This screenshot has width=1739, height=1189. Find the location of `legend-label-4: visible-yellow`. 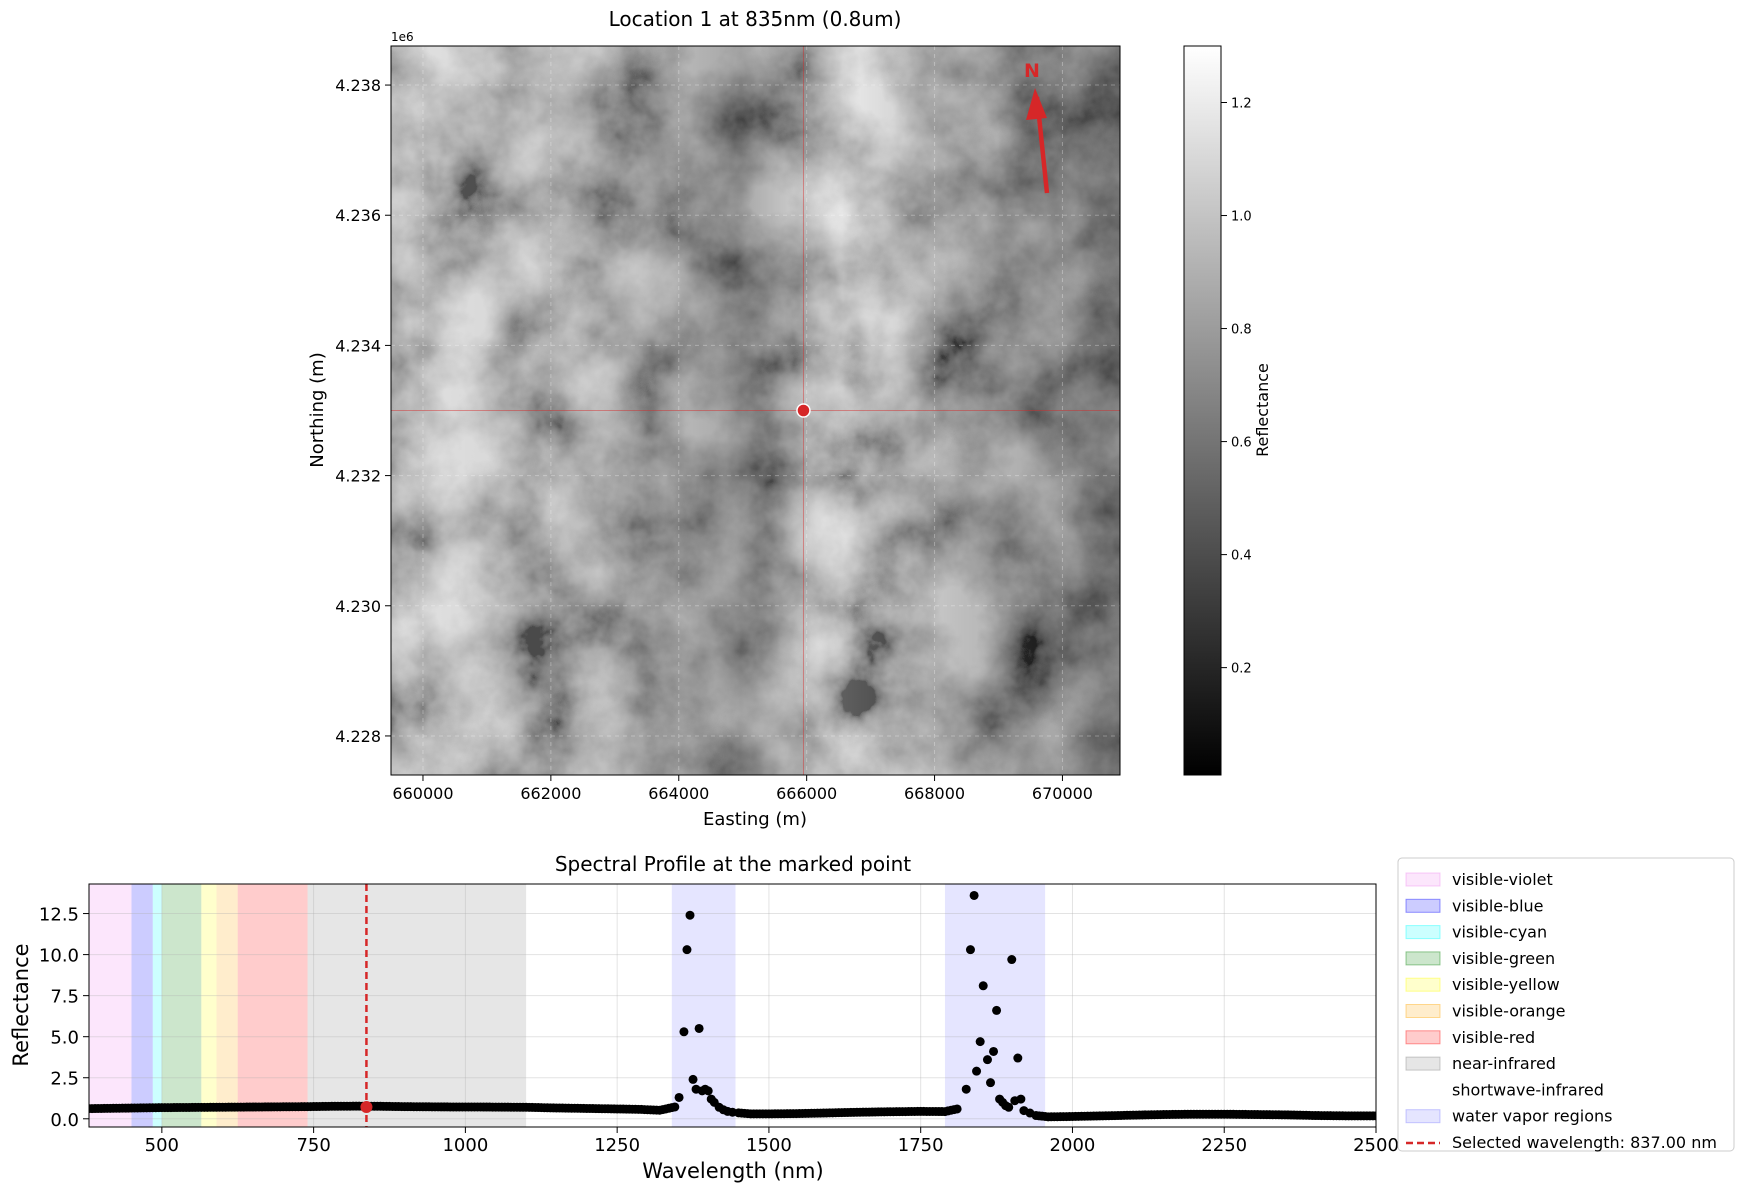

legend-label-4: visible-yellow is located at coordinates (1506, 984).